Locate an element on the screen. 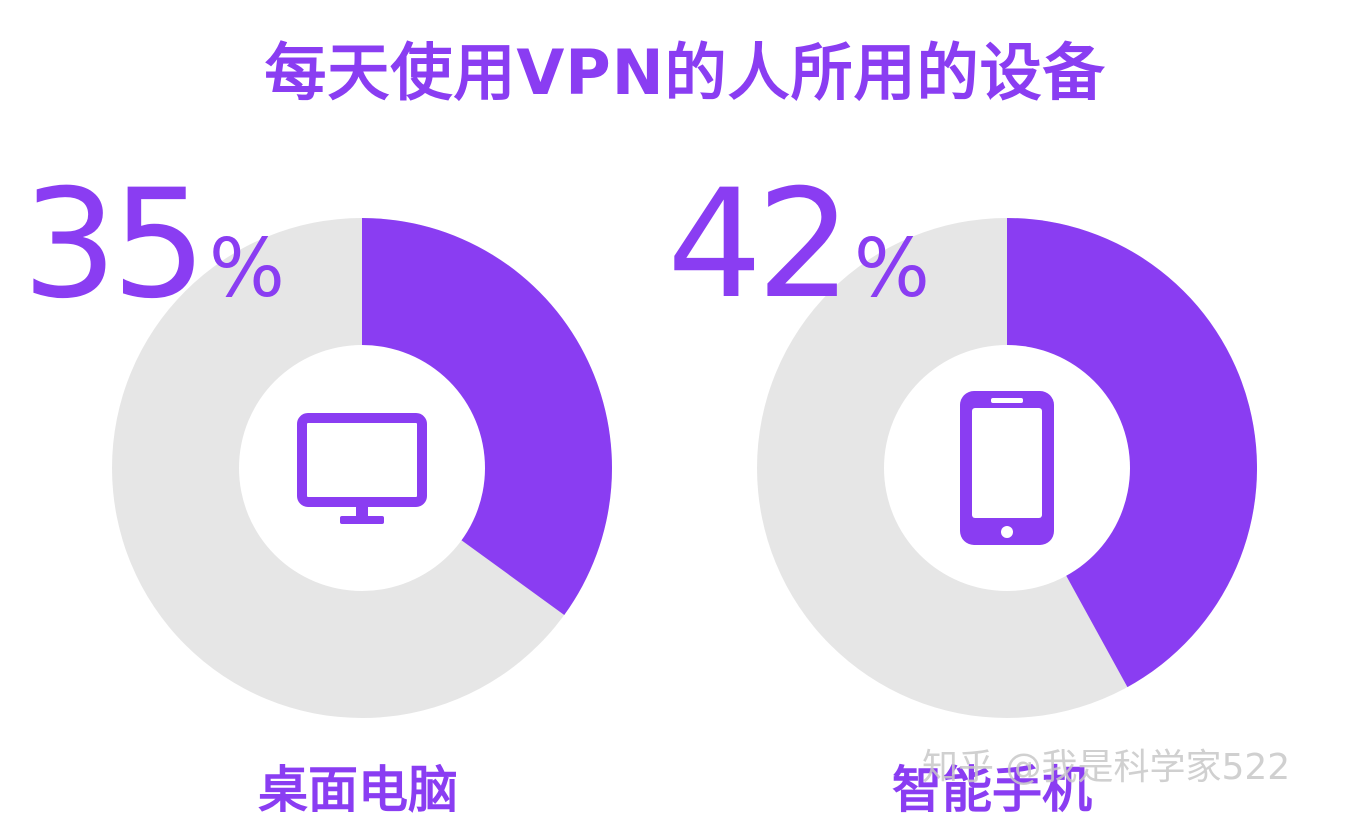  smartphone-percentage: 42% is located at coordinates (798, 245).